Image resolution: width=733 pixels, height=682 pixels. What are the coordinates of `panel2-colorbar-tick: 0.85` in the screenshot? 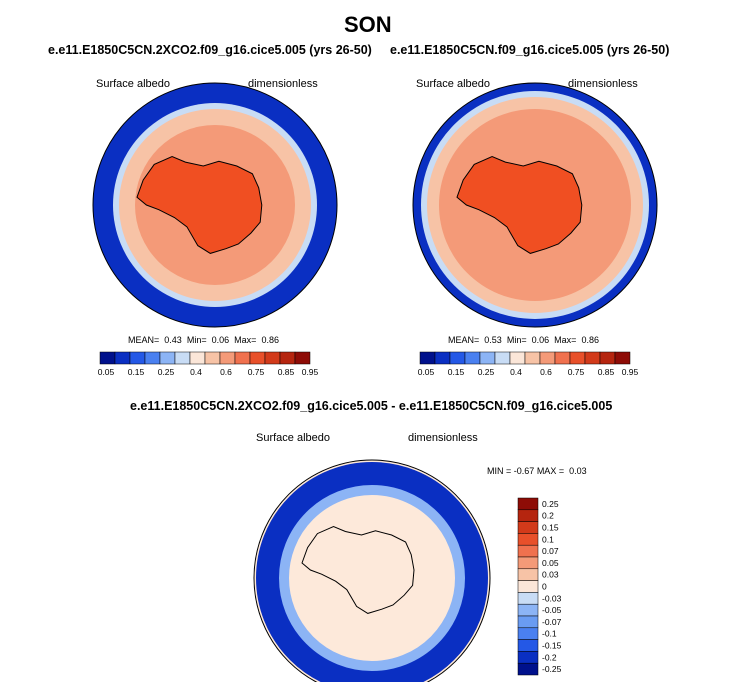 It's located at (606, 372).